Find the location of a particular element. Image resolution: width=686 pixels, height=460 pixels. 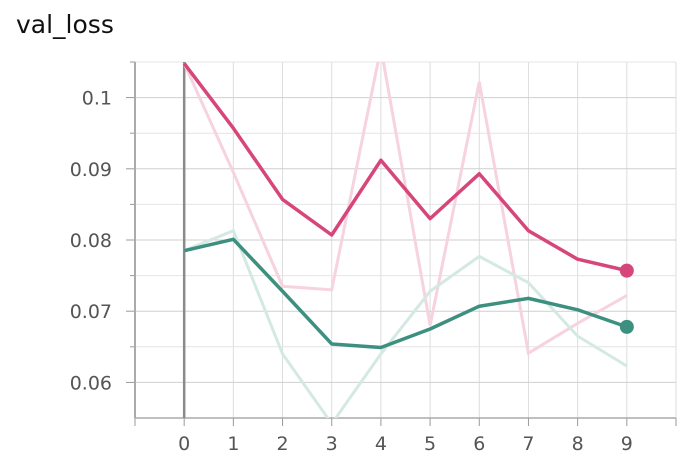

x-tick-label: 0 is located at coordinates (184, 444).